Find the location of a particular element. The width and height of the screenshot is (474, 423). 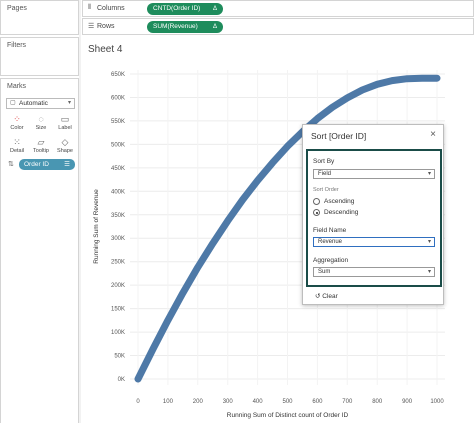

order-id-pill: Order ID ☰ is located at coordinates (47, 164).